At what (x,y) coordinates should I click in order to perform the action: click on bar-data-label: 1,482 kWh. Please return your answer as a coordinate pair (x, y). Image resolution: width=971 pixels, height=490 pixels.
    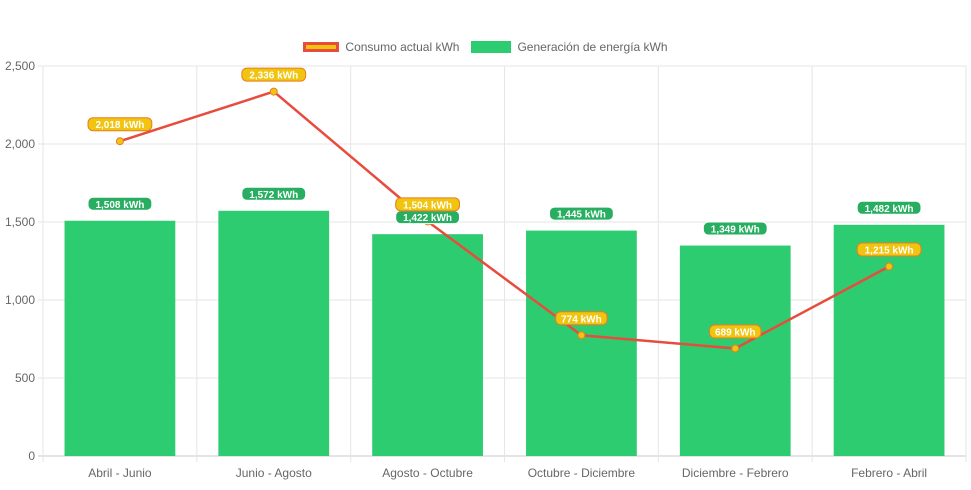
    Looking at the image, I should click on (889, 209).